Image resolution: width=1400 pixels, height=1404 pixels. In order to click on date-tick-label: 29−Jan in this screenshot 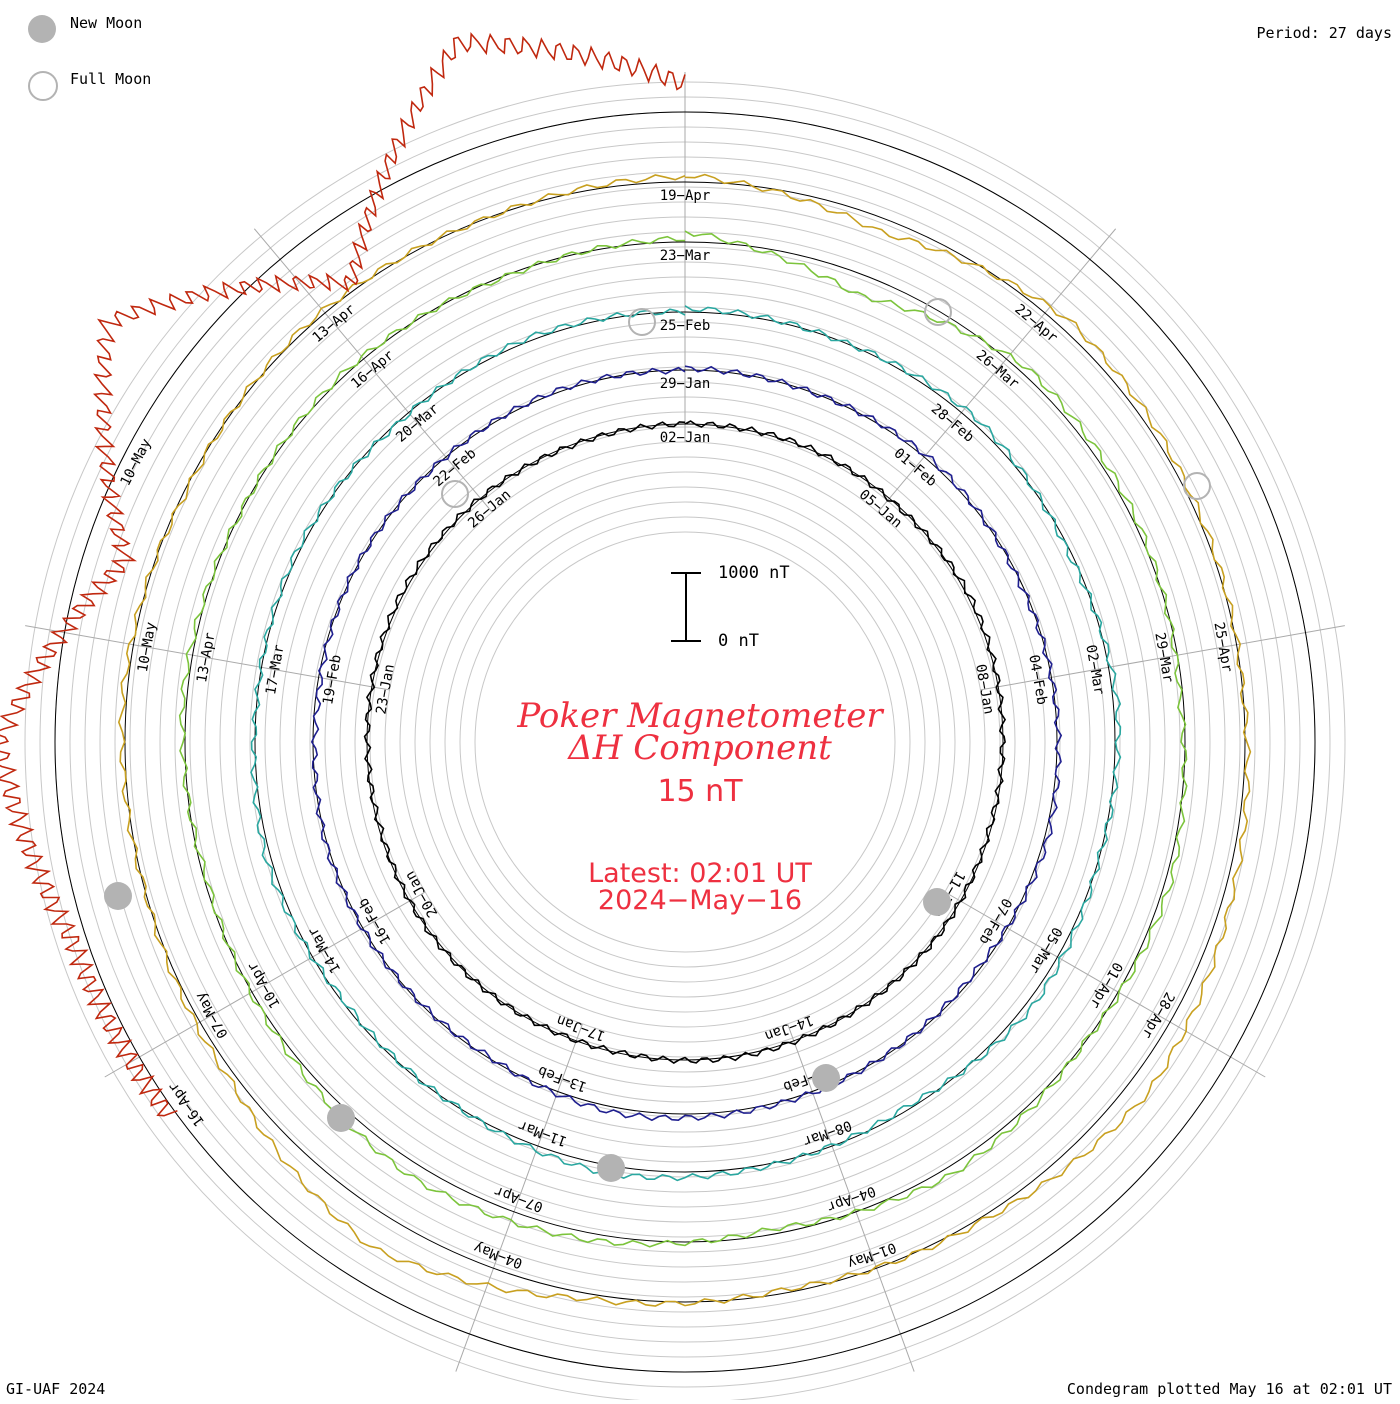, I will do `click(685, 384)`.